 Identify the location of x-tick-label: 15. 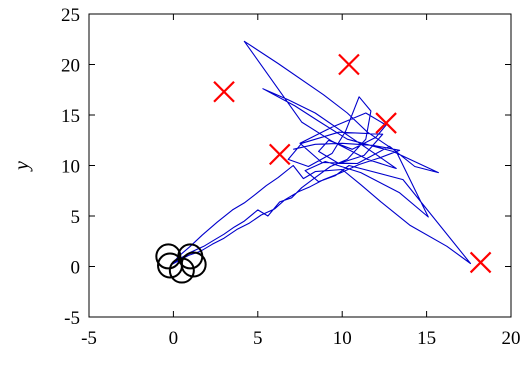
(426, 338).